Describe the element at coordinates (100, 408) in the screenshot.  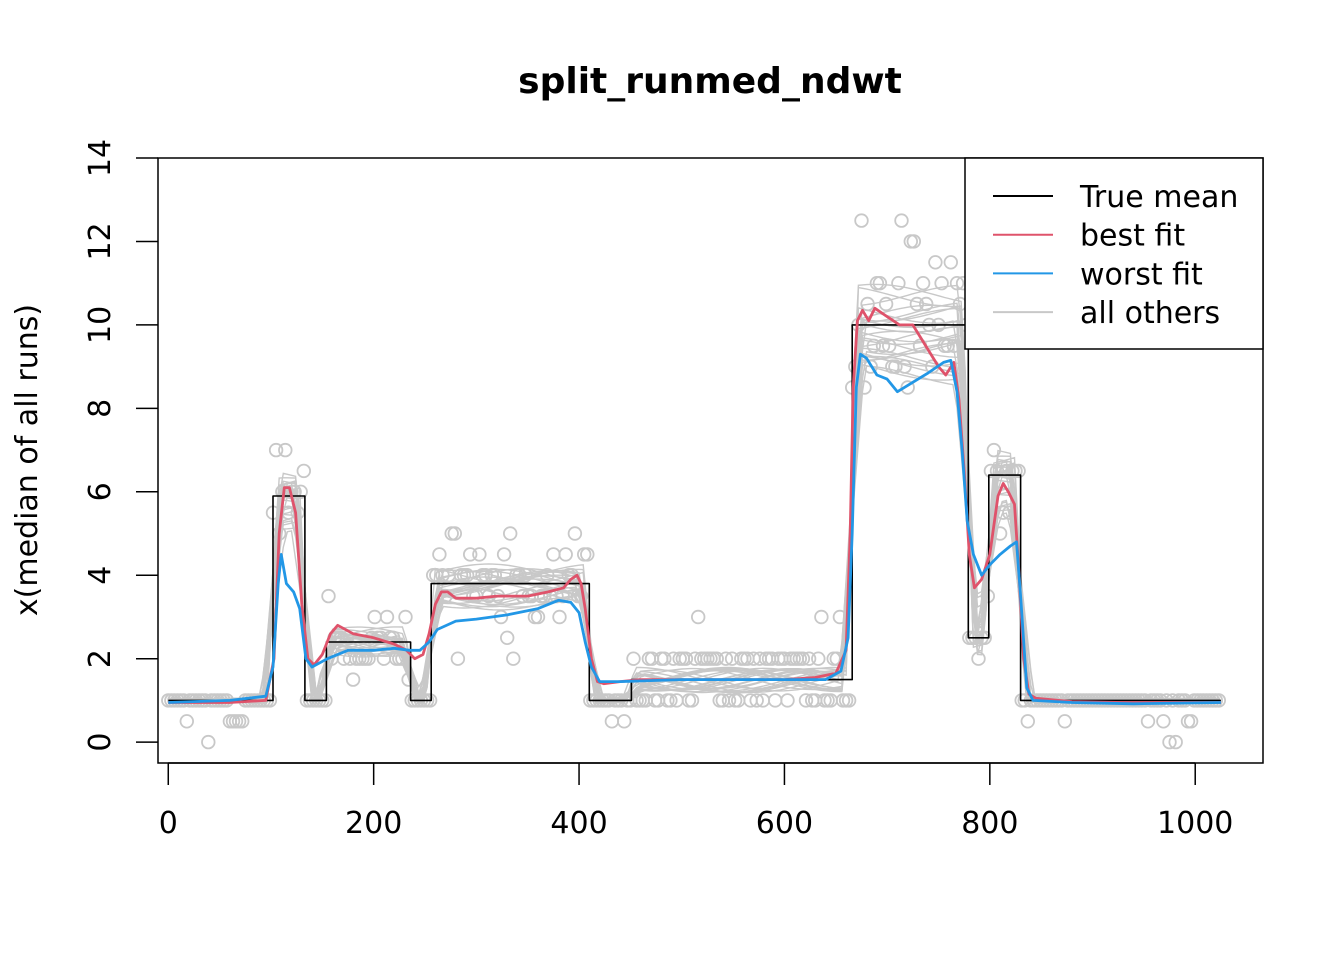
I see `y-tick-label: 8` at that location.